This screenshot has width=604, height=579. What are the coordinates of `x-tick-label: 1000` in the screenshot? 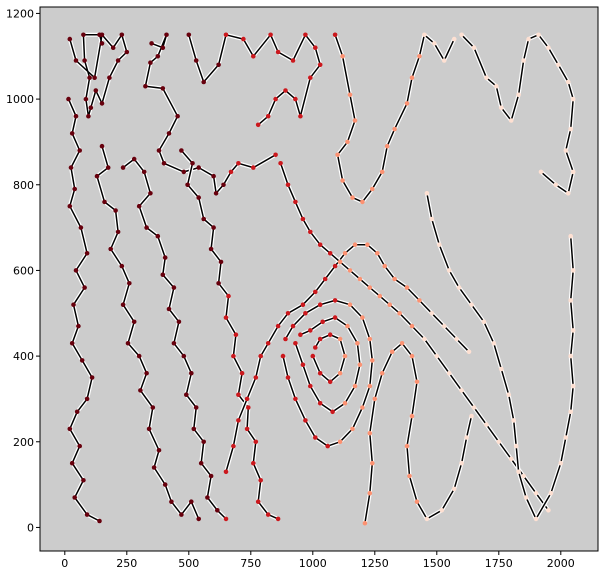 It's located at (313, 563).